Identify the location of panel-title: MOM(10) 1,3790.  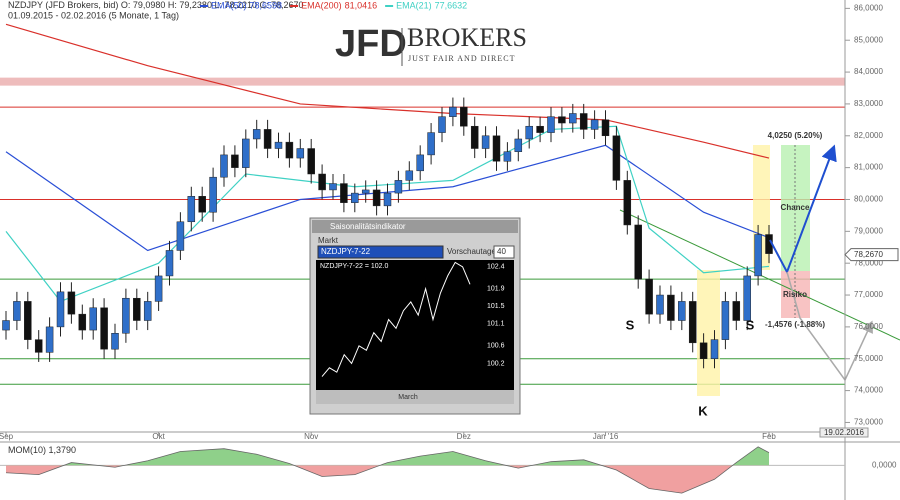
(42, 450).